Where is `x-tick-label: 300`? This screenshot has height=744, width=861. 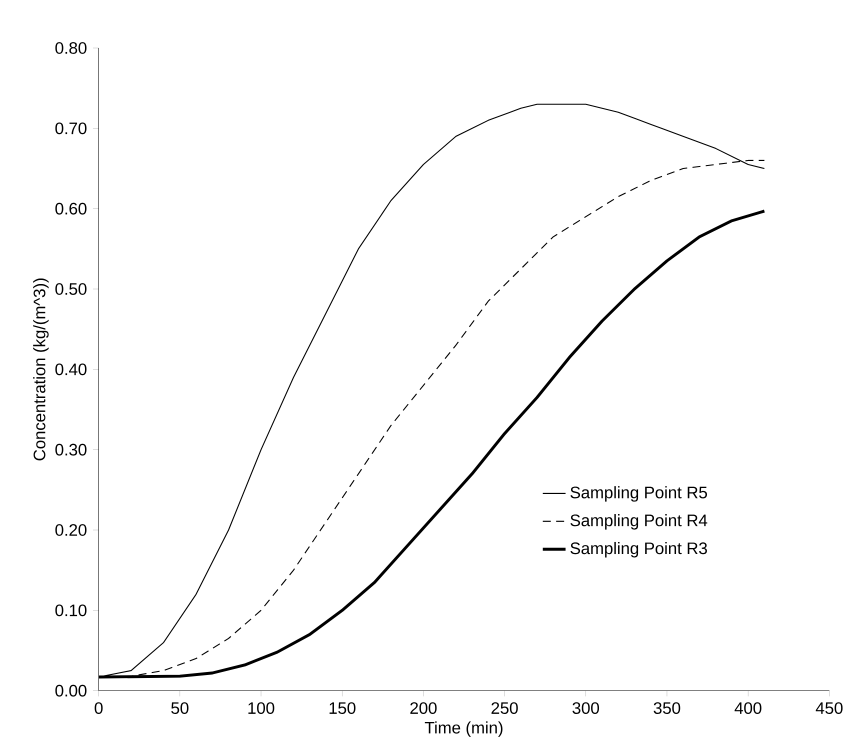
x-tick-label: 300 is located at coordinates (586, 708).